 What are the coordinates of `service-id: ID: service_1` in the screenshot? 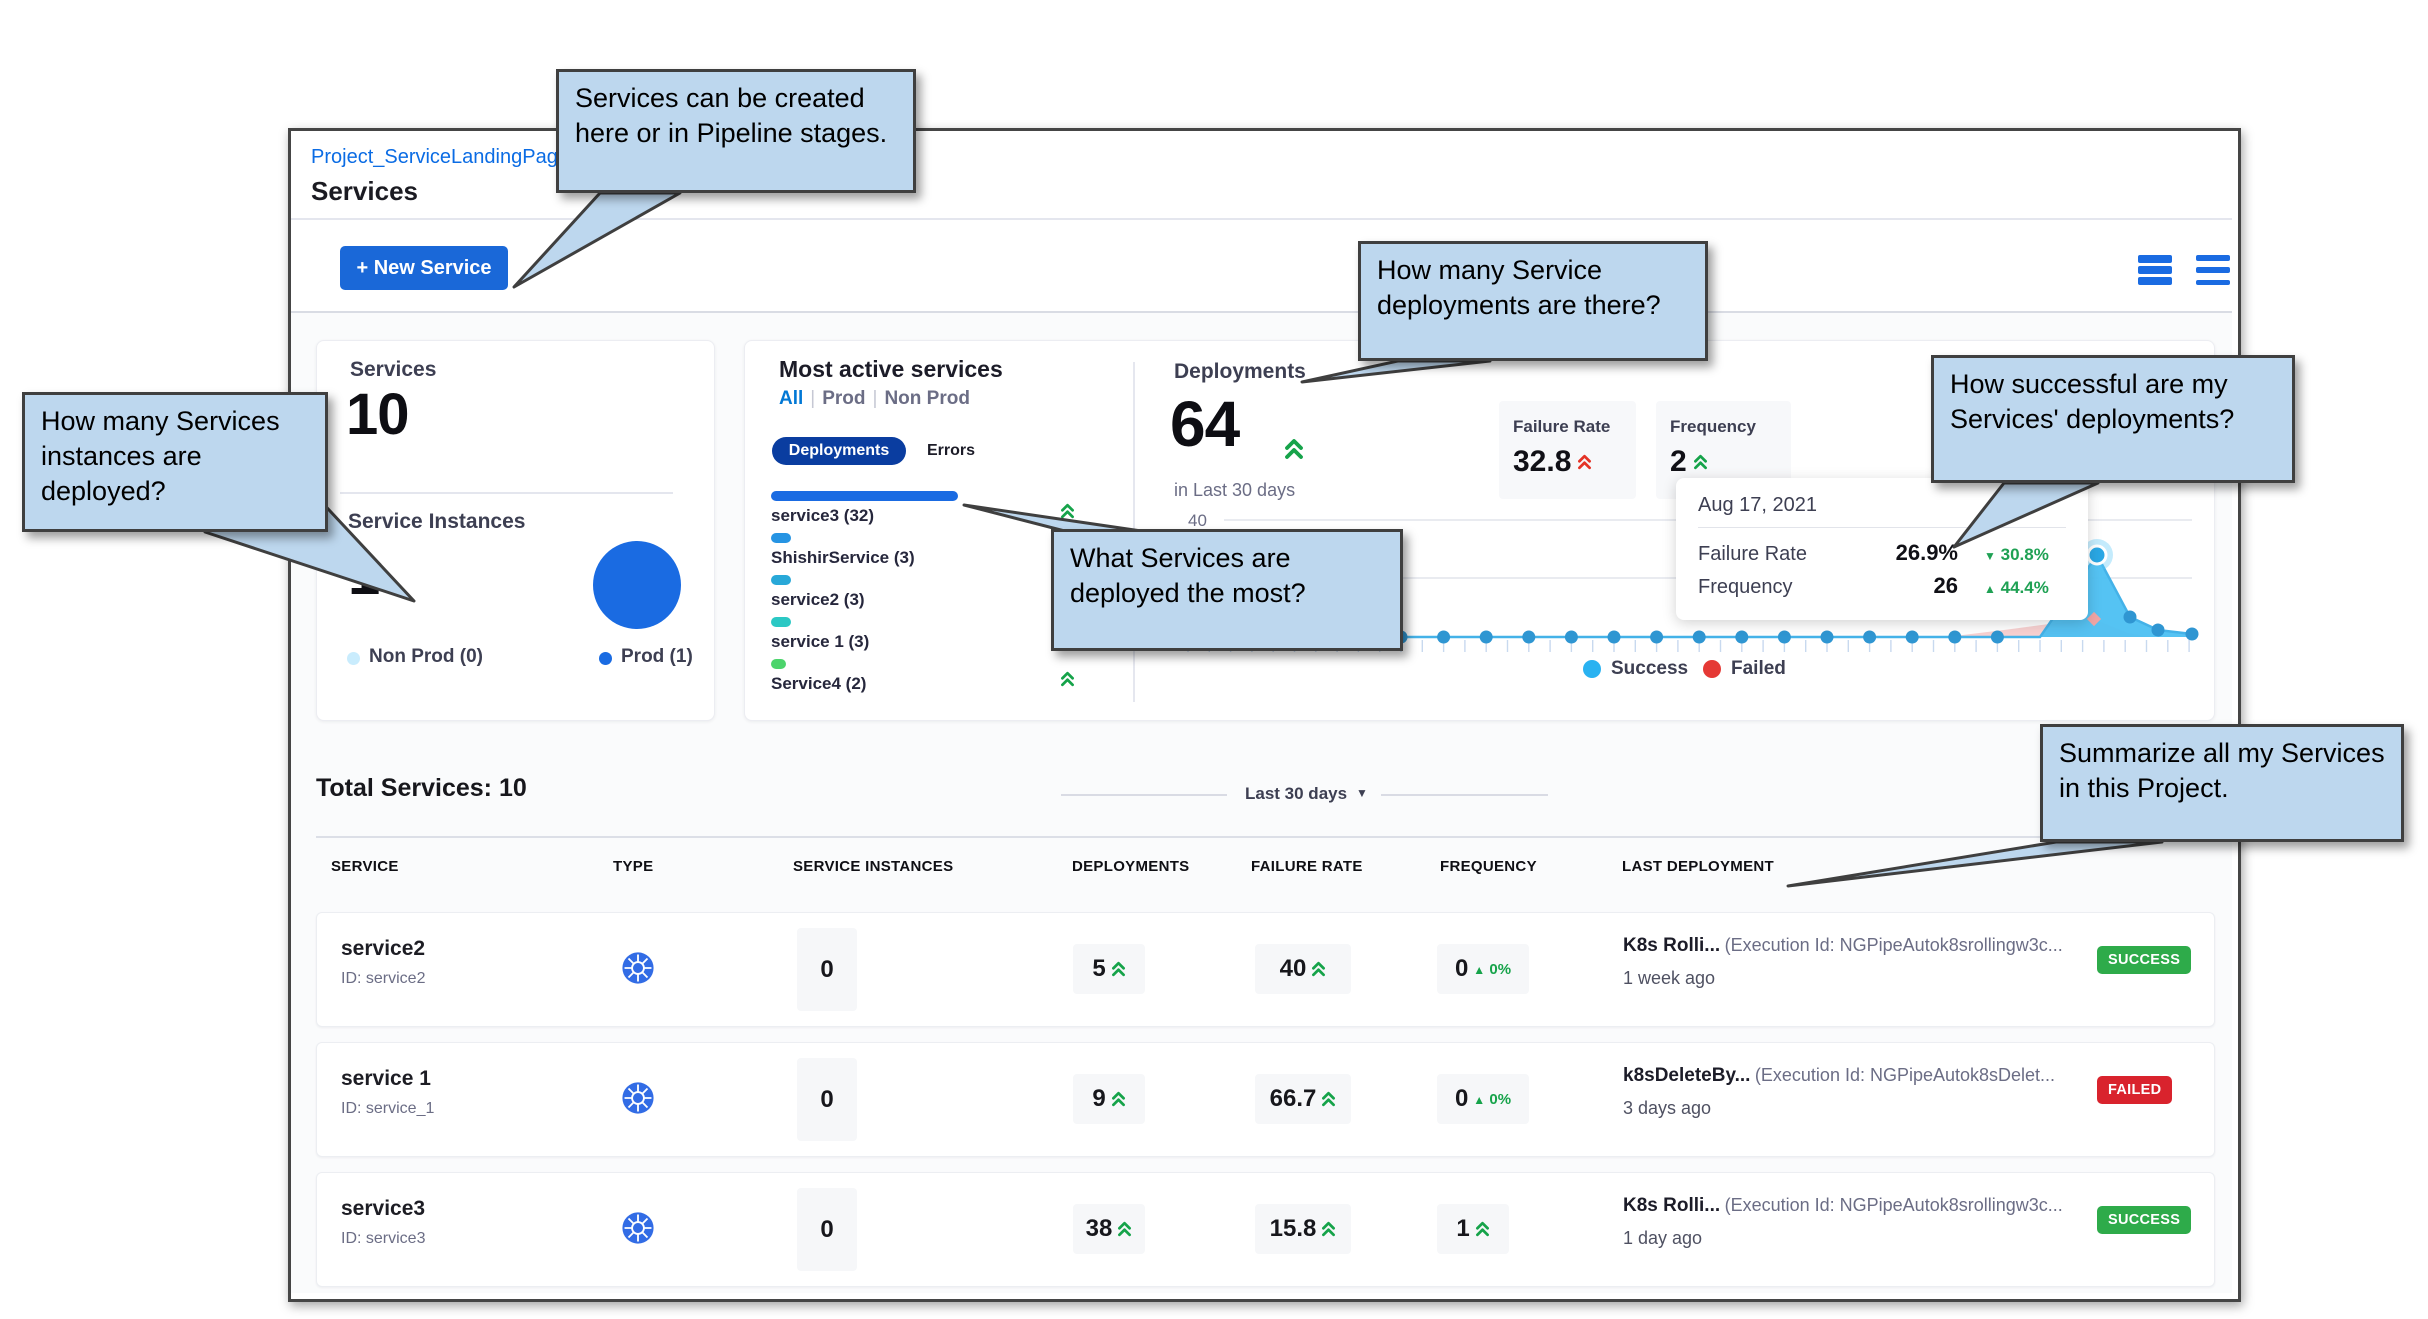 It's located at (388, 1108).